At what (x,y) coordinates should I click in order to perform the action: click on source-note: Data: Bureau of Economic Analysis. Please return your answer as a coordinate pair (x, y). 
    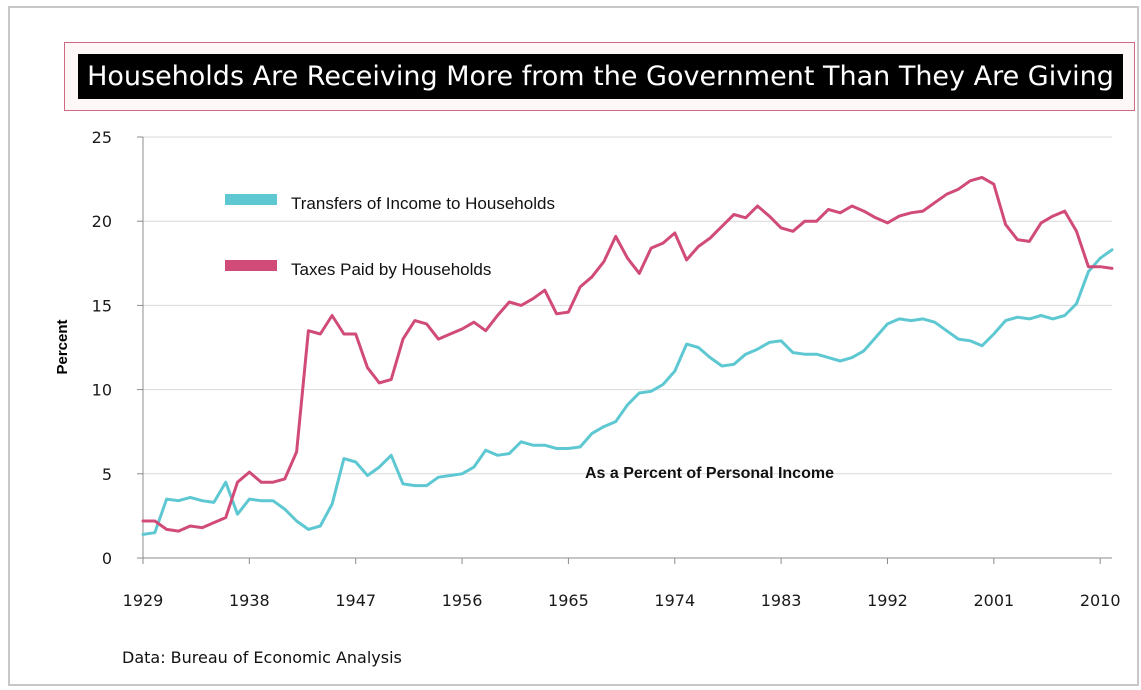
    Looking at the image, I should click on (262, 657).